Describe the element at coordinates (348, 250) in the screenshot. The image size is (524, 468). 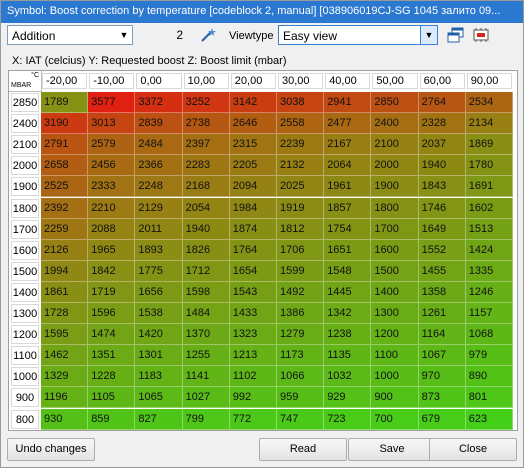
I see `map-cell: 1651` at that location.